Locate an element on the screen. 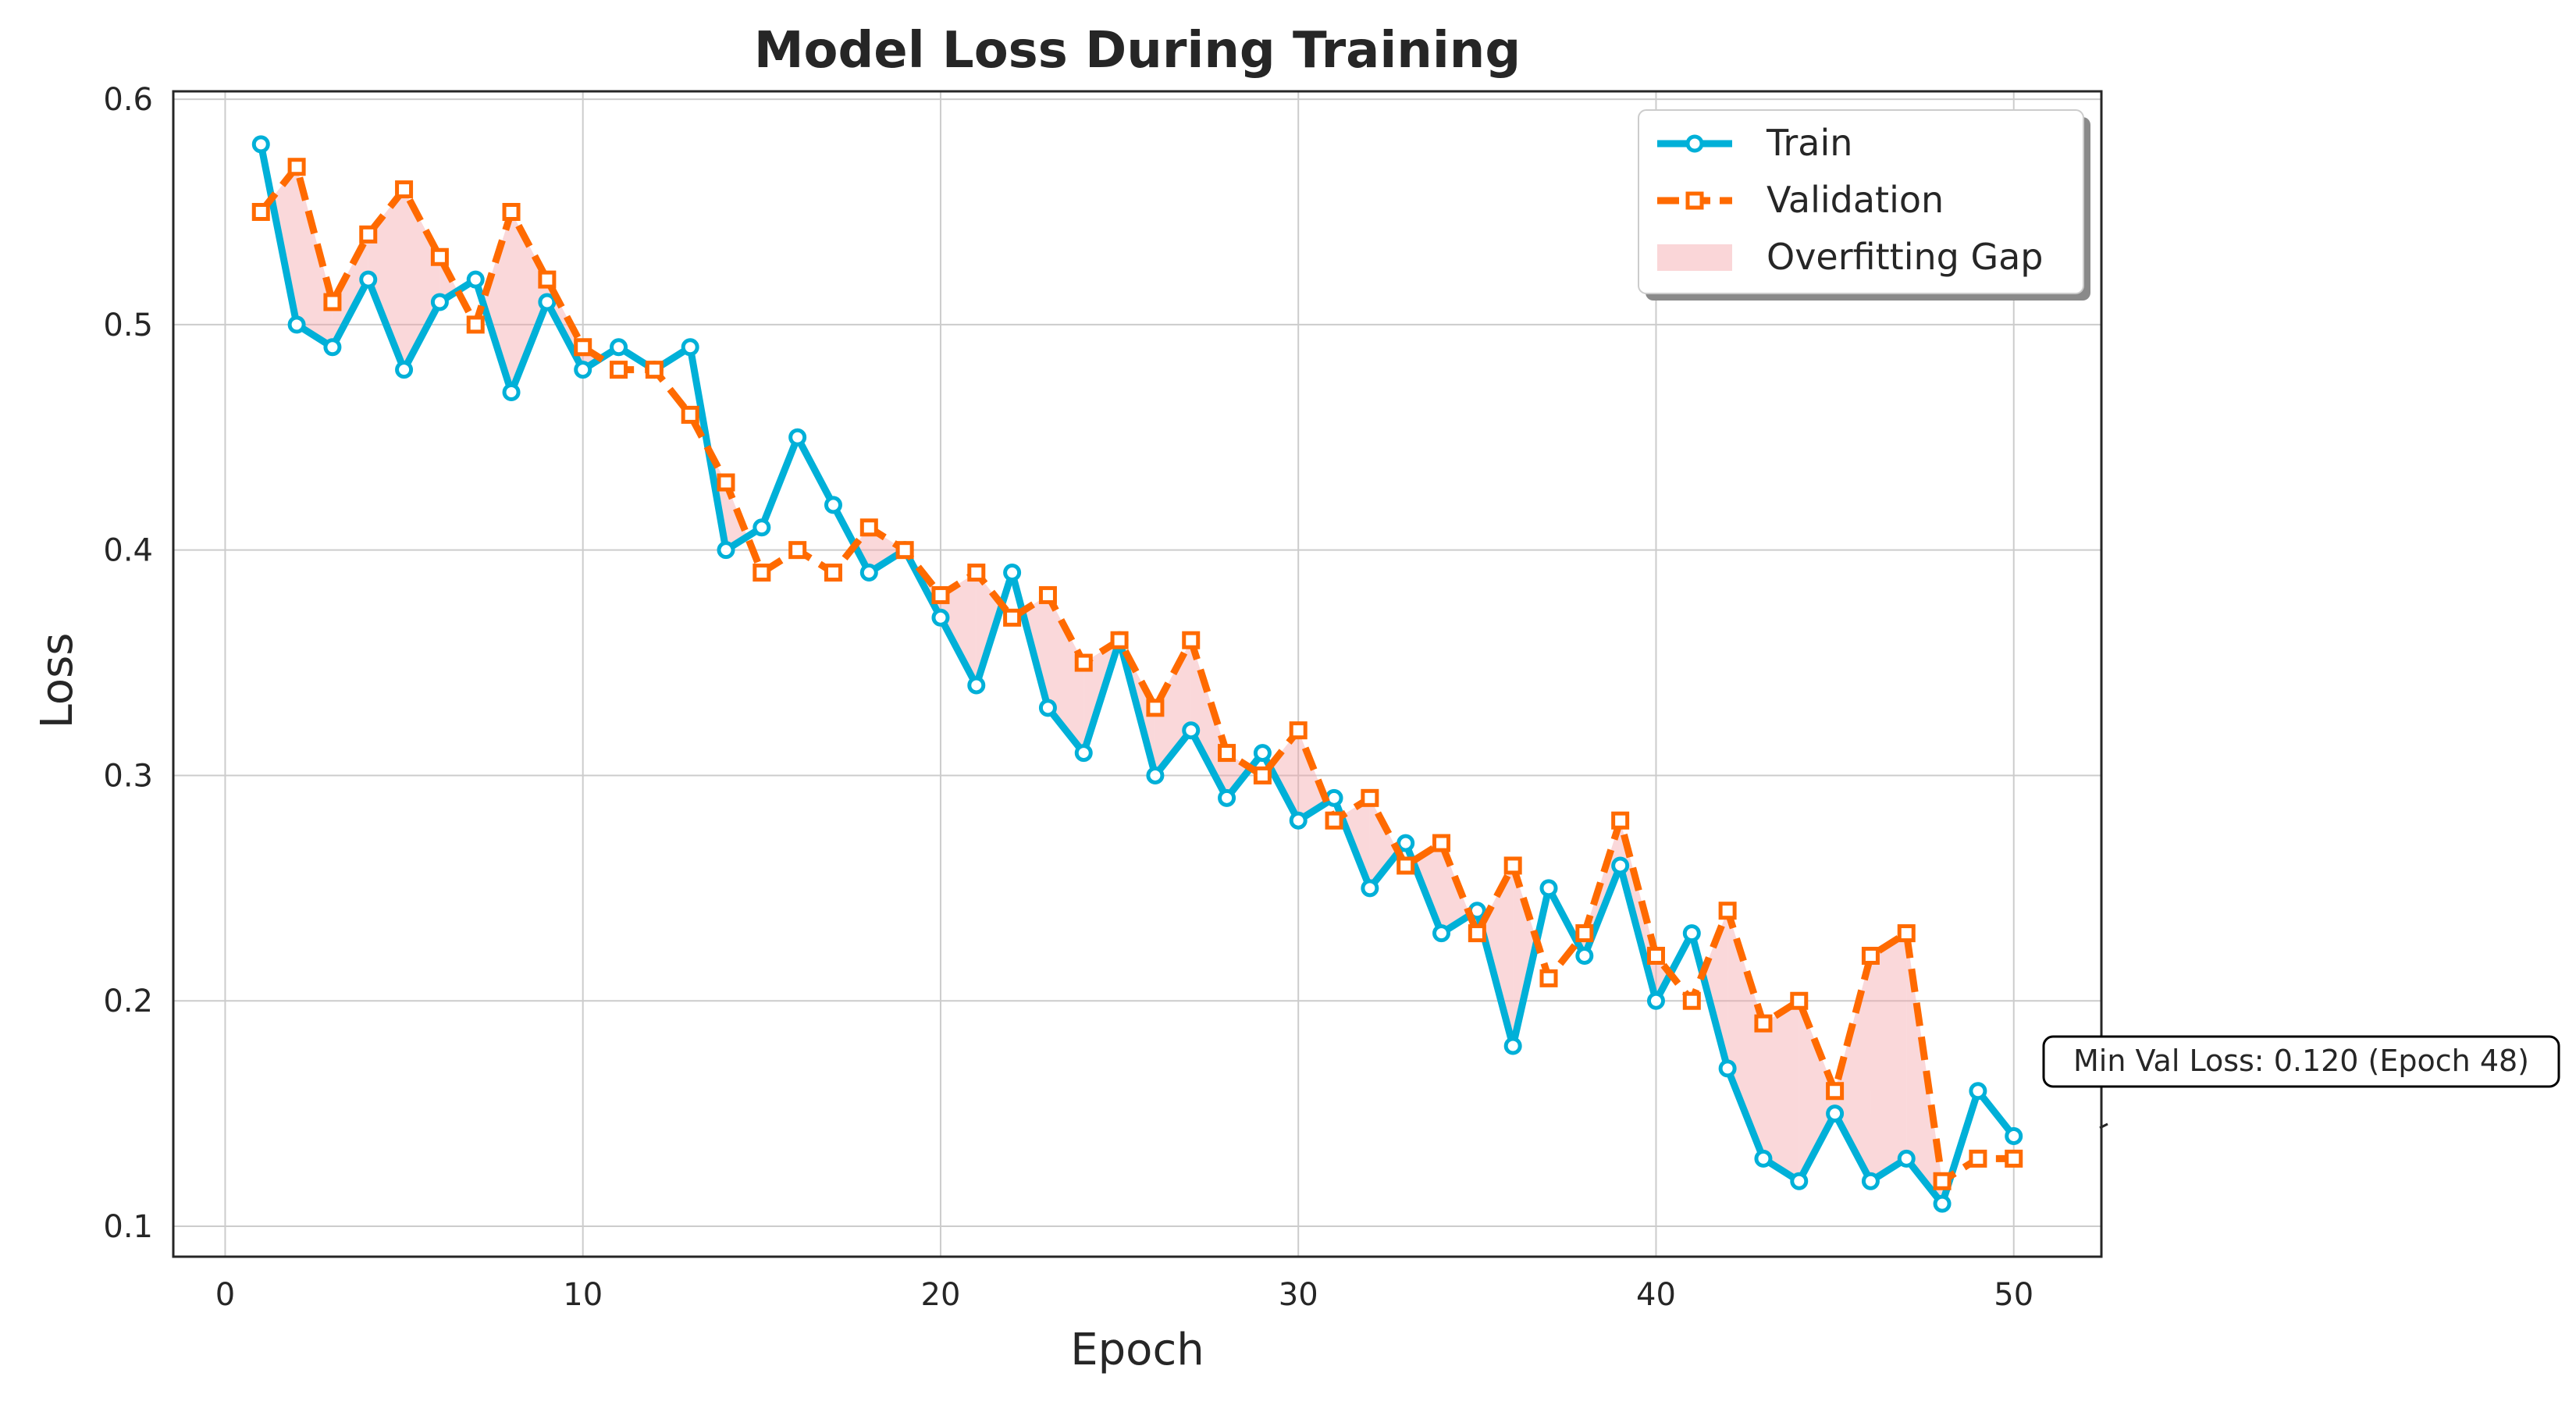 This screenshot has width=2576, height=1405. x-tick-label: 0 is located at coordinates (225, 1295).